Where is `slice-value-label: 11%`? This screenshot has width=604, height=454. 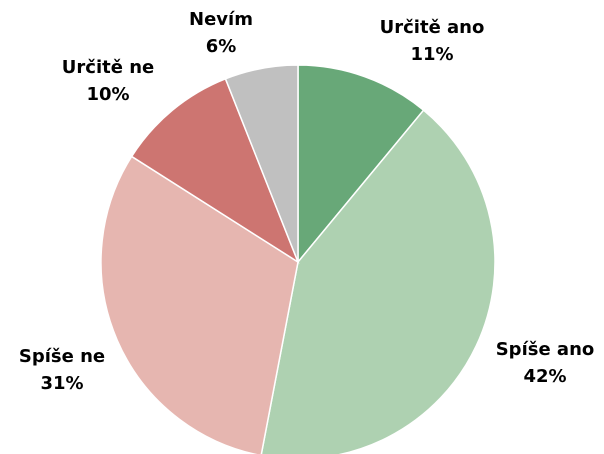
slice-value-label: 11% is located at coordinates (431, 54).